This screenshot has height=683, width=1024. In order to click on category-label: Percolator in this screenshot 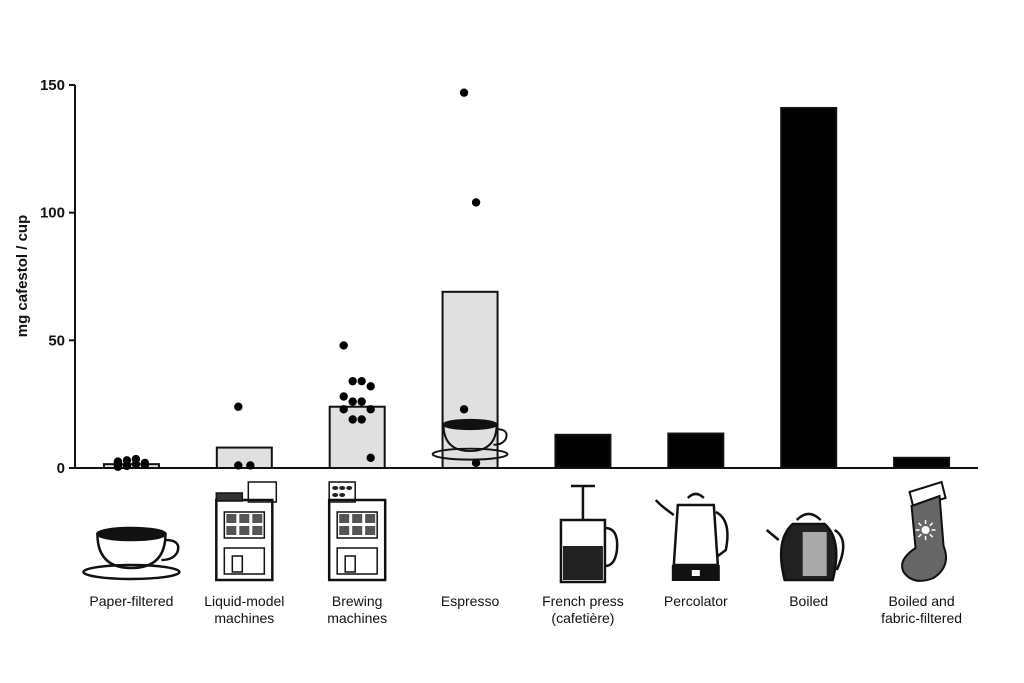, I will do `click(696, 601)`.